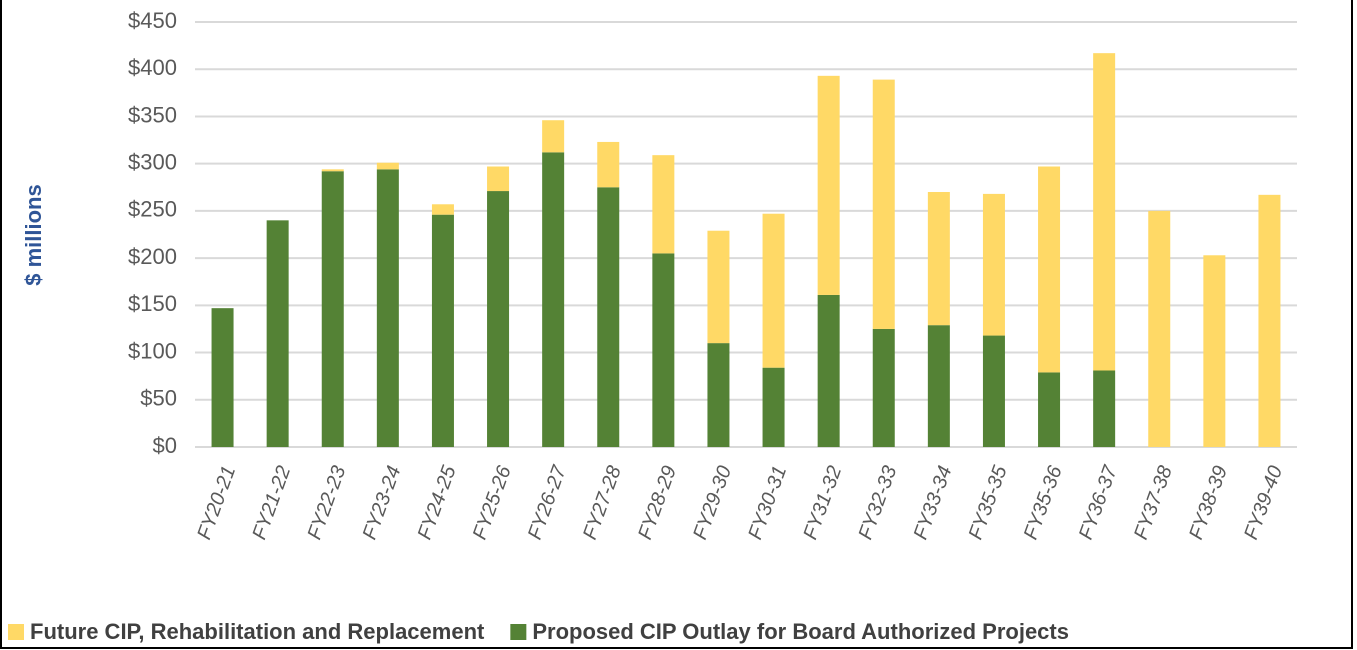 Image resolution: width=1357 pixels, height=650 pixels. What do you see at coordinates (712, 503) in the screenshot?
I see `x-tick-label: FY29-30` at bounding box center [712, 503].